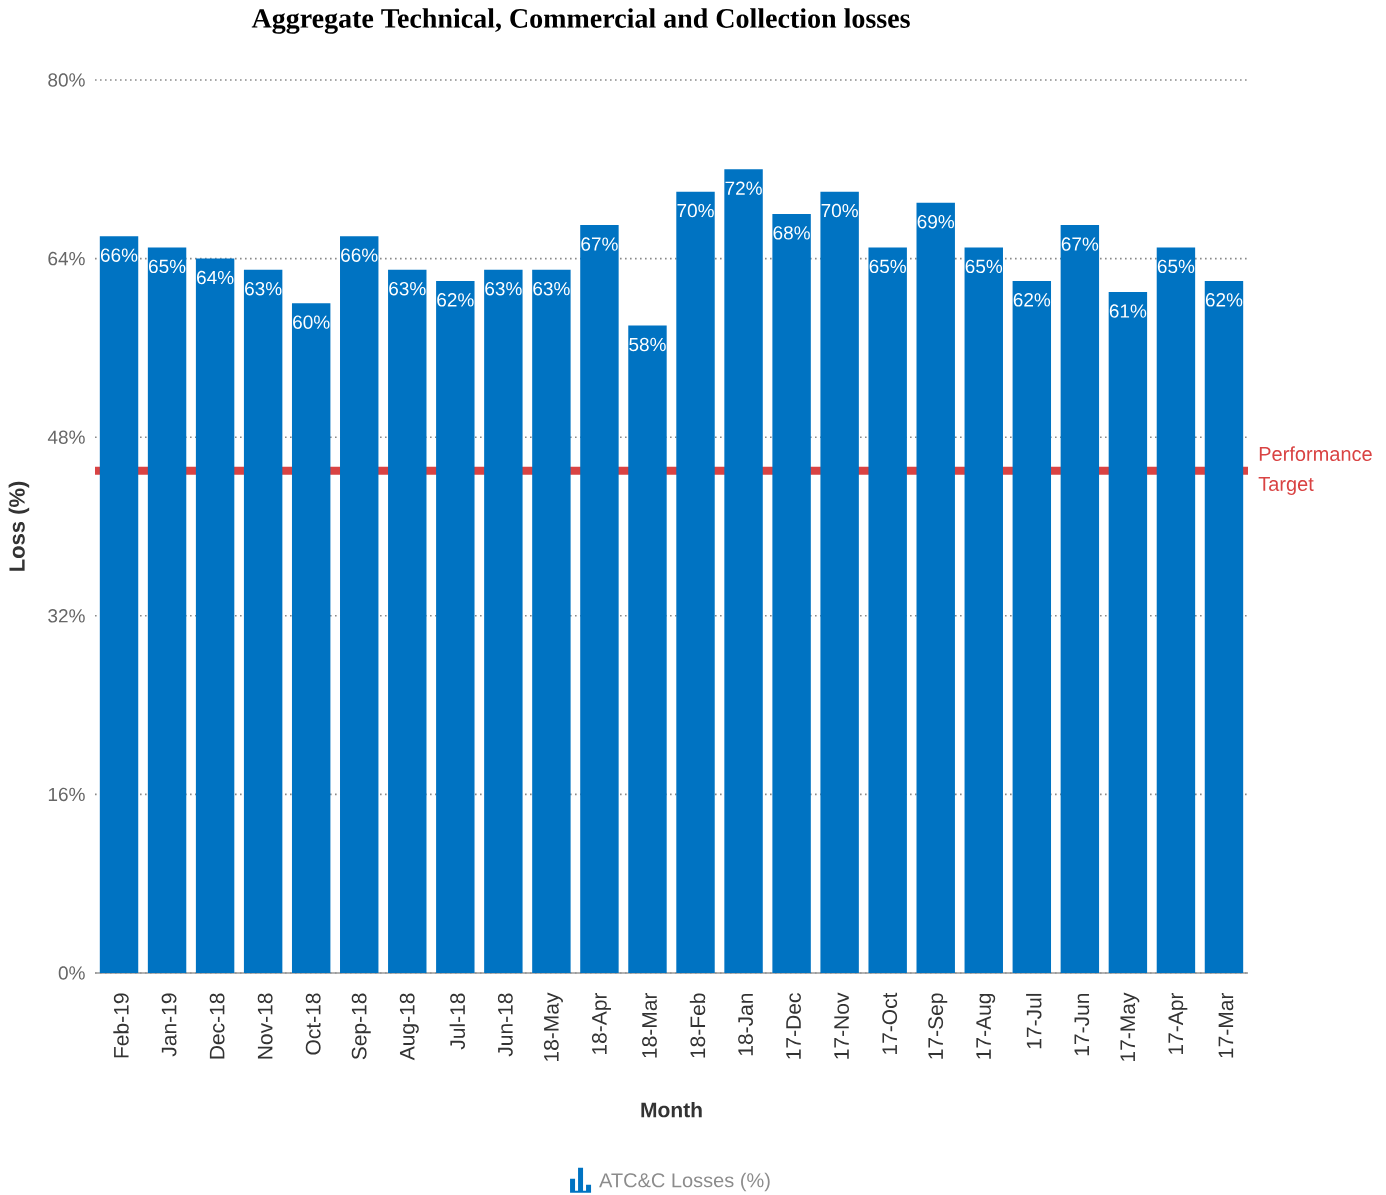 The width and height of the screenshot is (1386, 1195). Describe the element at coordinates (1082, 1024) in the screenshot. I see `x-tick-label: 17-Jun` at that location.